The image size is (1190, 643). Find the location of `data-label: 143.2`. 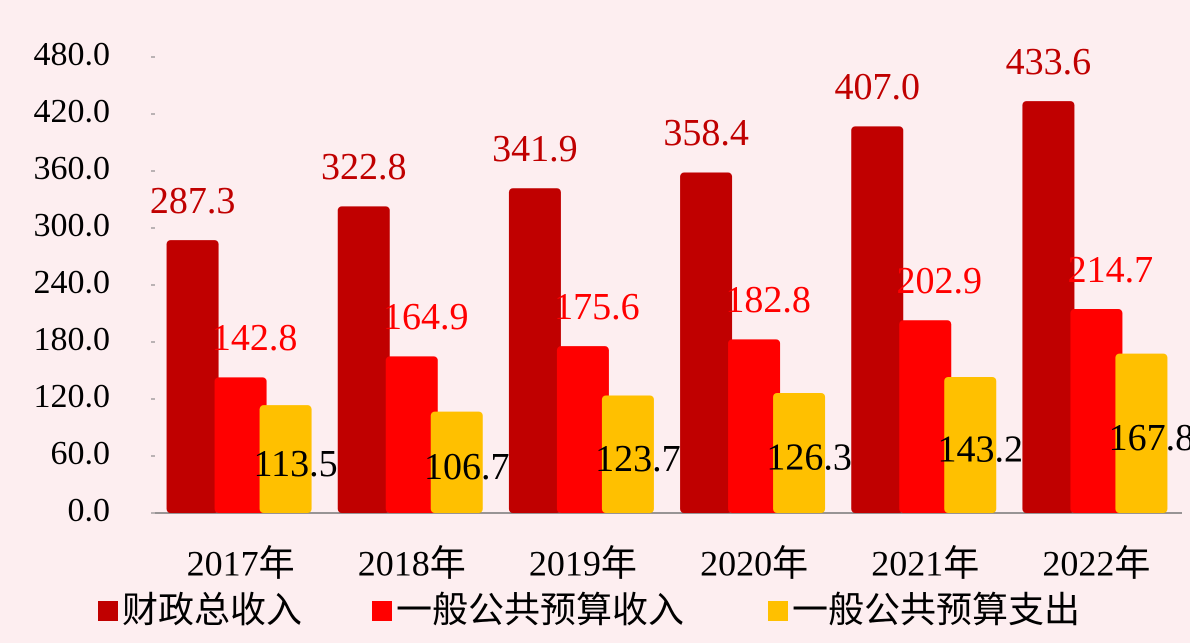

data-label: 143.2 is located at coordinates (981, 450).